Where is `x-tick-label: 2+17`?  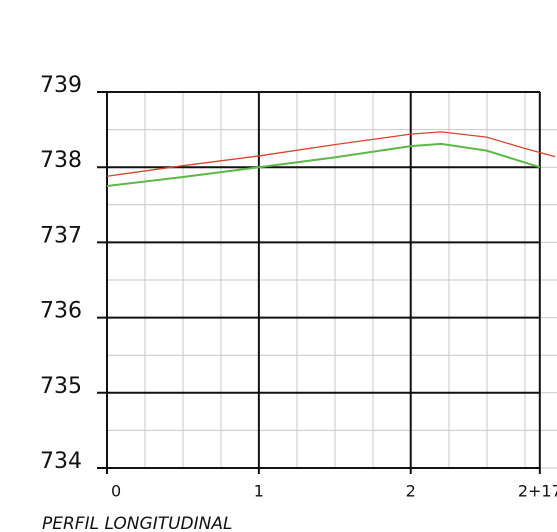 x-tick-label: 2+17 is located at coordinates (537, 491).